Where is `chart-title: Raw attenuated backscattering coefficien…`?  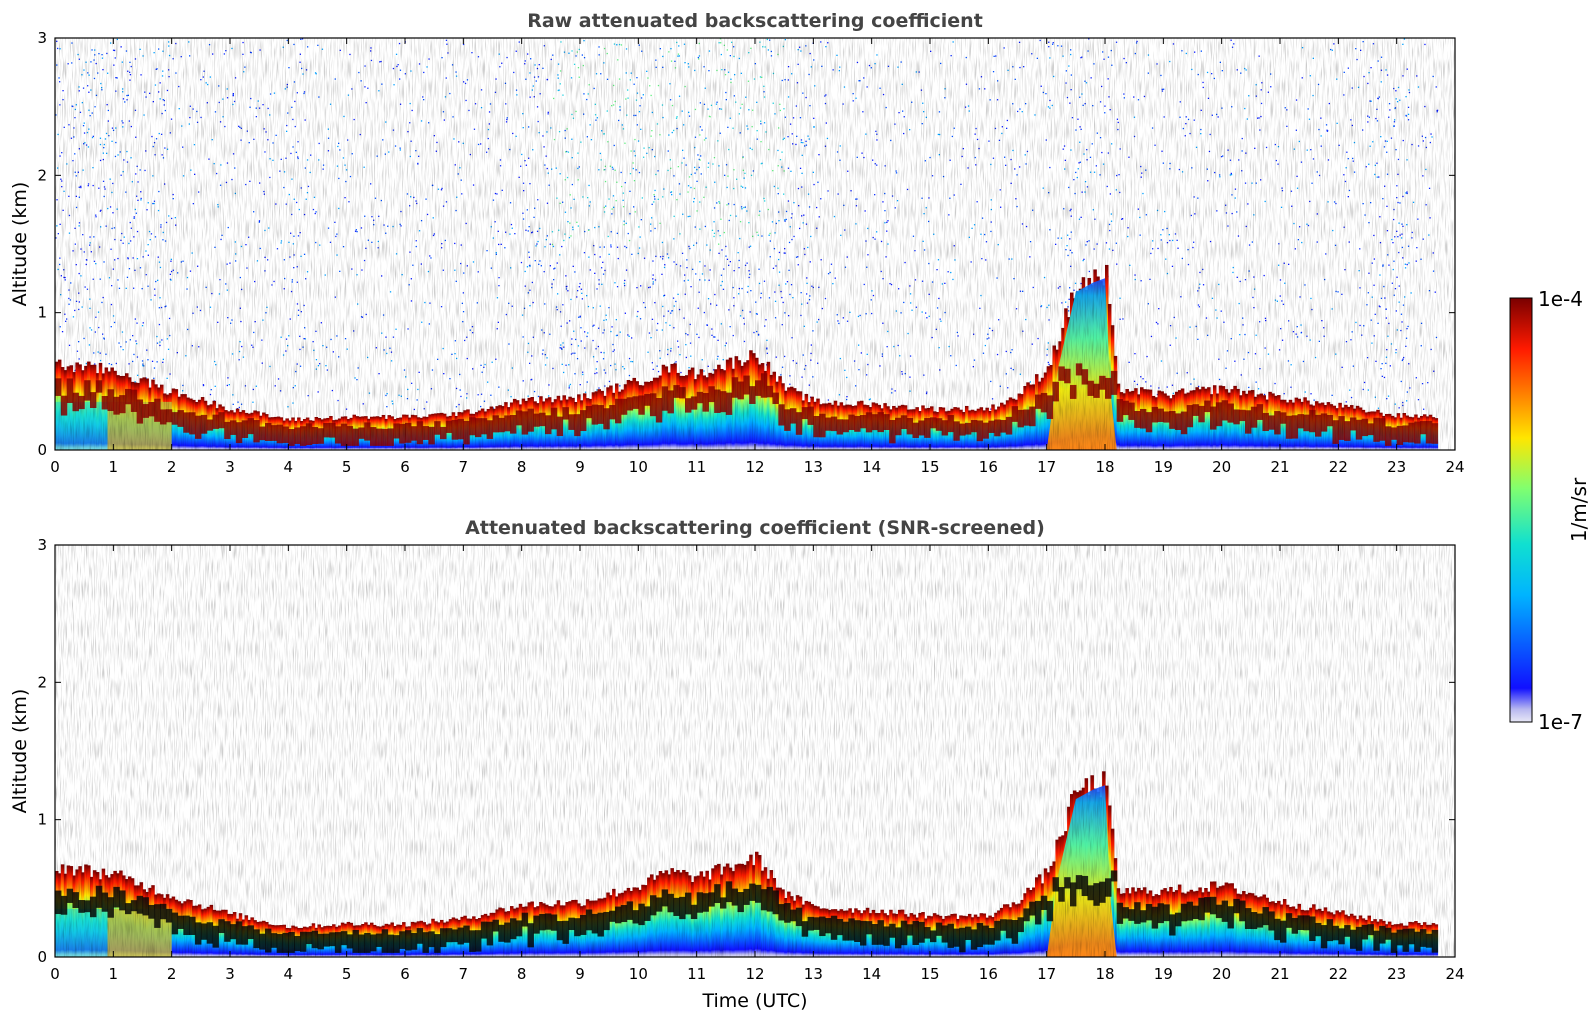
chart-title: Raw attenuated backscattering coefficien… is located at coordinates (755, 21).